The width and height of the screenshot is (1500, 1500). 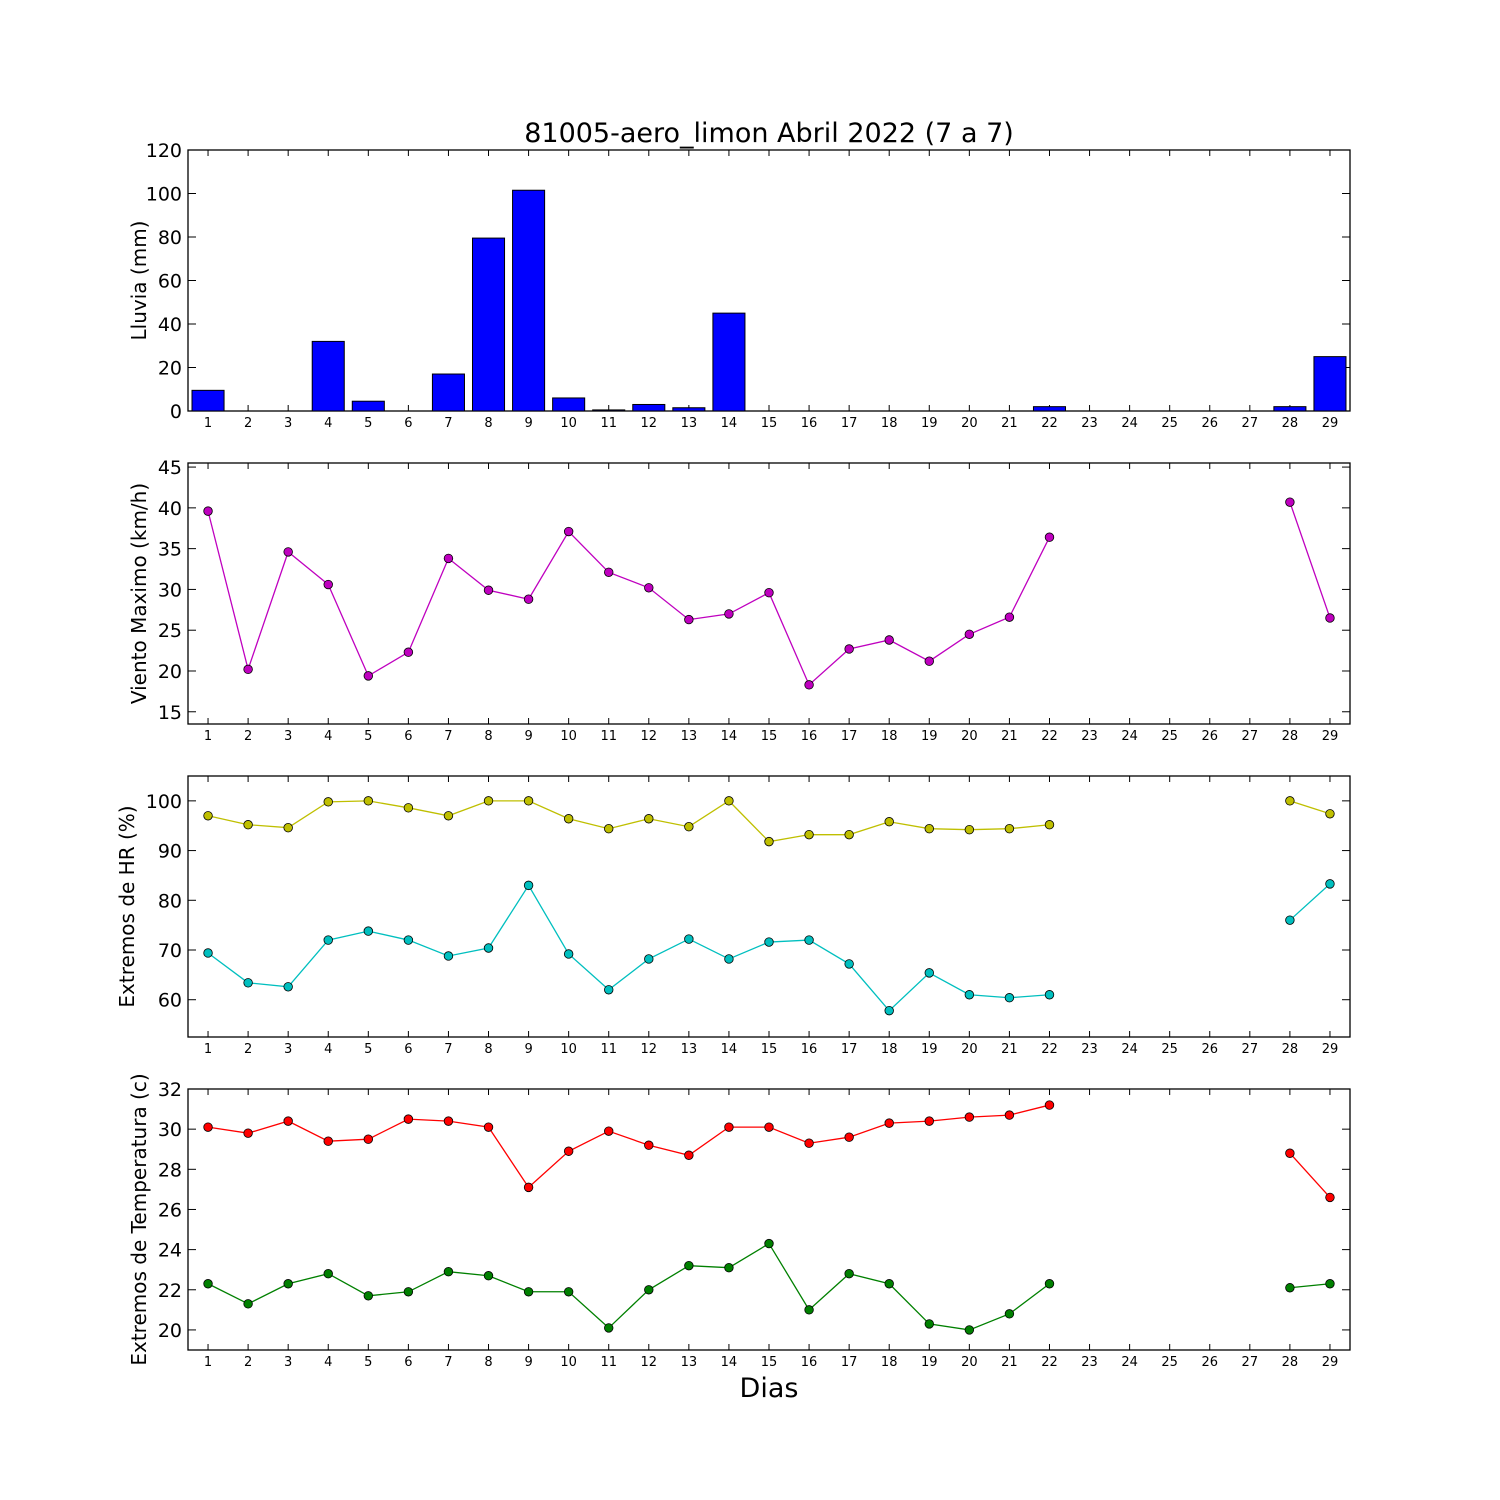 I want to click on y-axis-label: Extremos de HR (%), so click(x=127, y=906).